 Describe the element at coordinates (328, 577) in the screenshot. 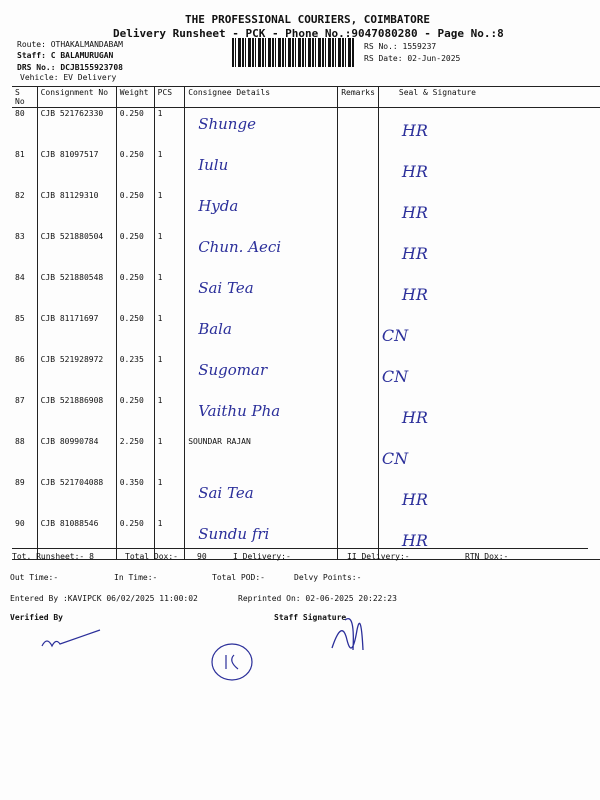

I see `delvy-points: Delvy Points:-` at that location.